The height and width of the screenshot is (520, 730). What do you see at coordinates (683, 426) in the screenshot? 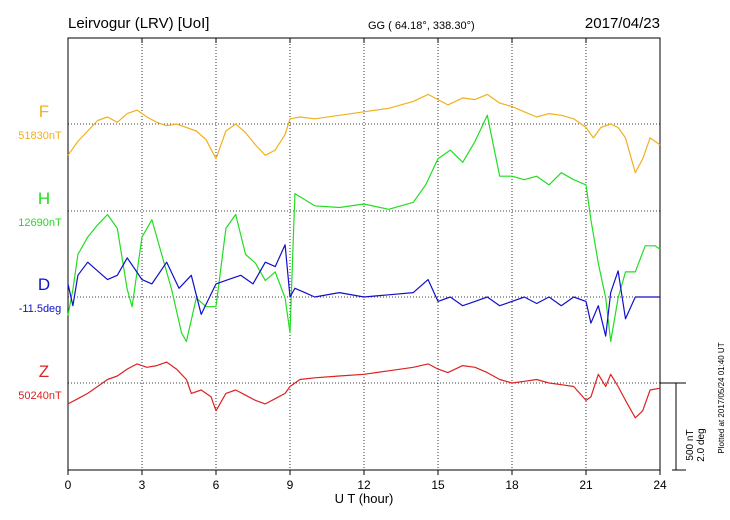
I see `scale-bar: 500 nT 2.0 deg` at bounding box center [683, 426].